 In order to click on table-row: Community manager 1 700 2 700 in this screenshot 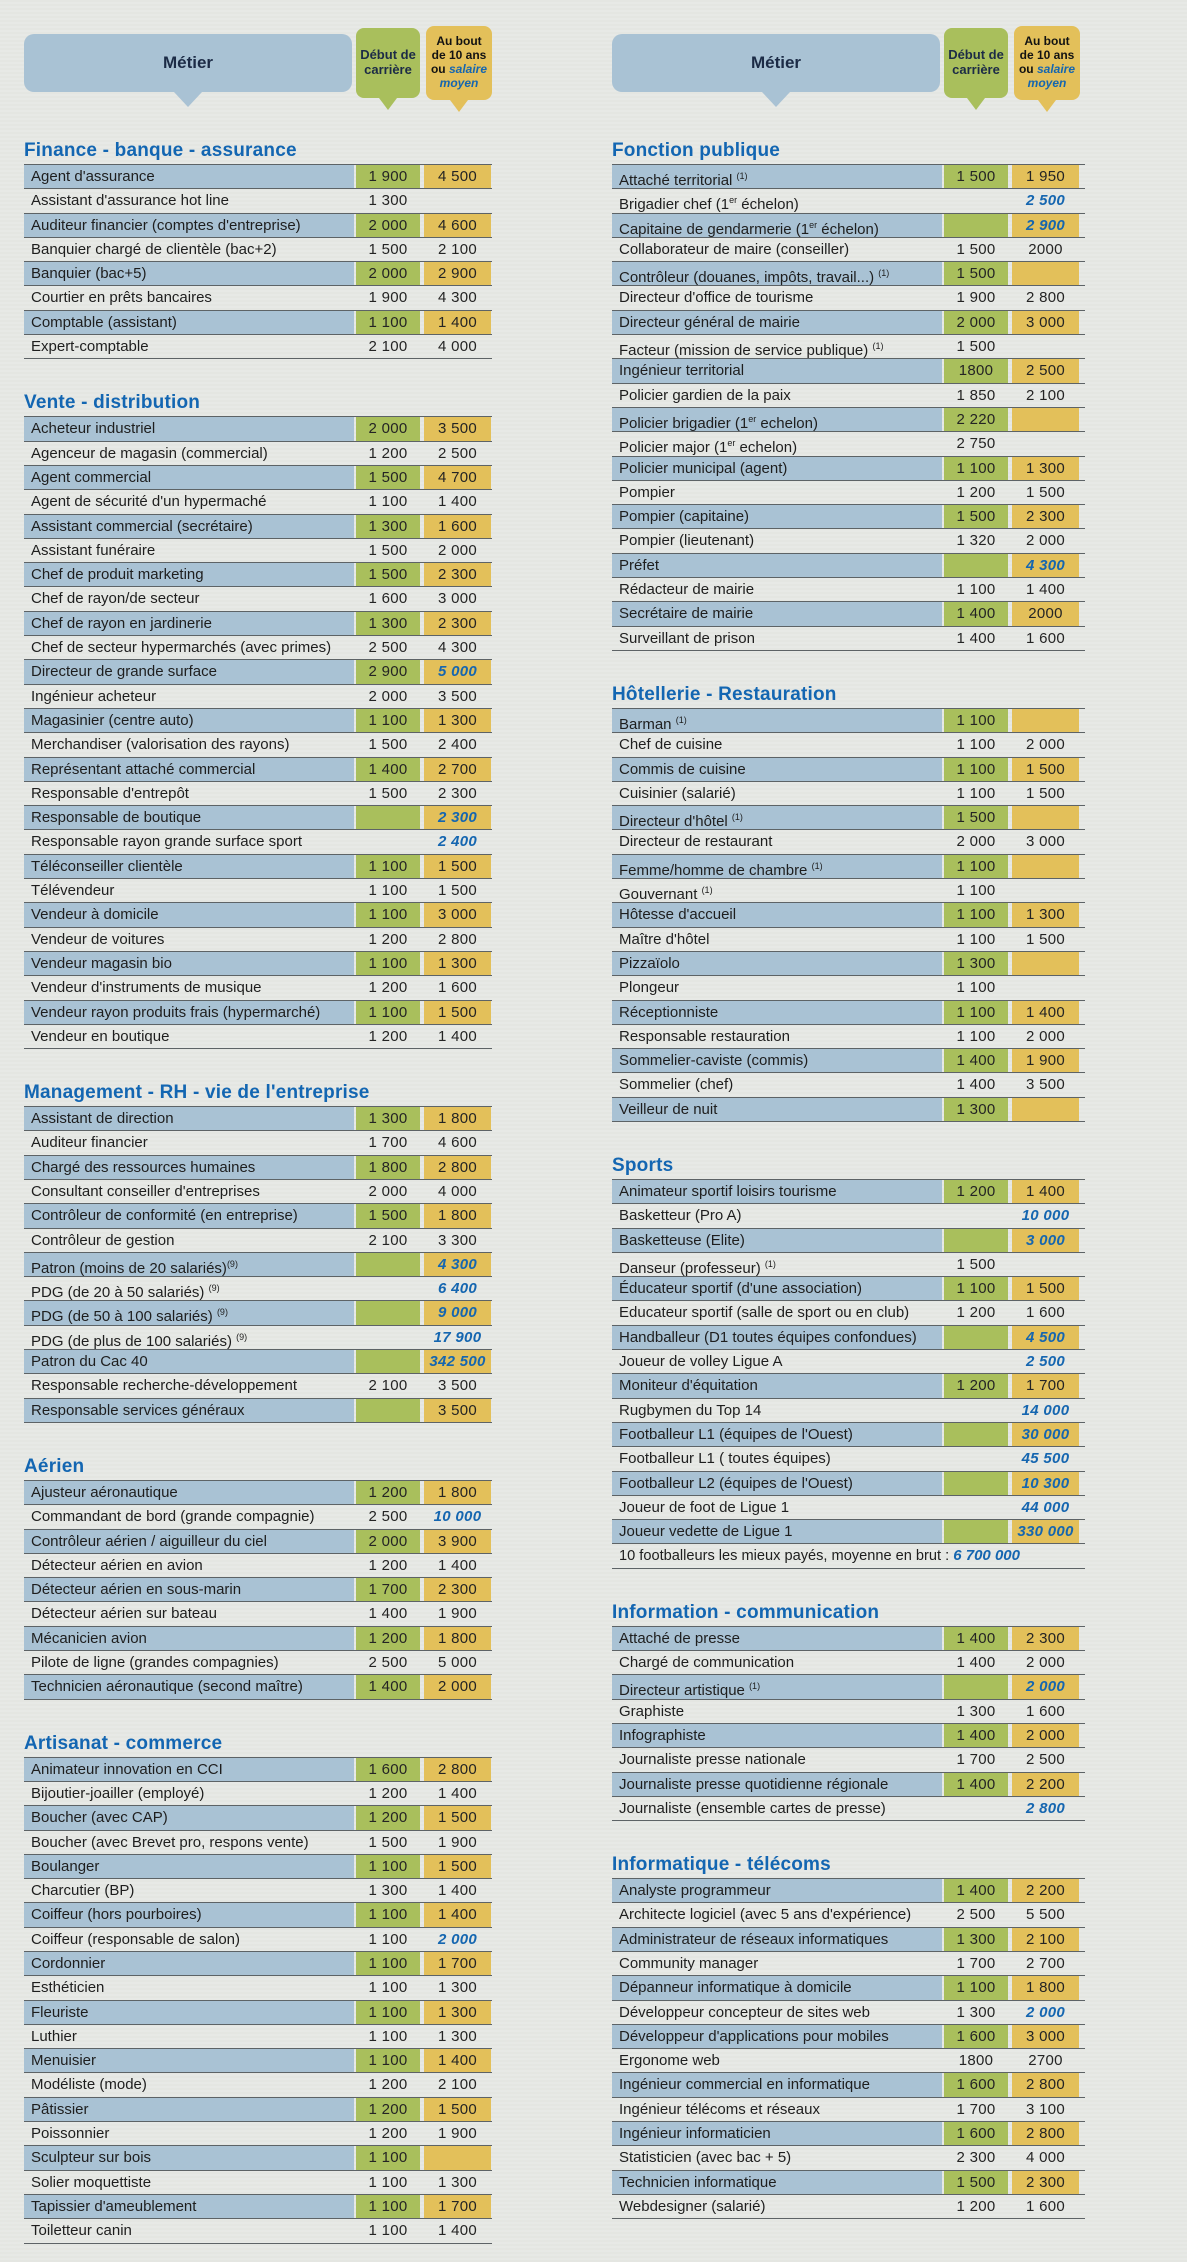, I will do `click(848, 1964)`.